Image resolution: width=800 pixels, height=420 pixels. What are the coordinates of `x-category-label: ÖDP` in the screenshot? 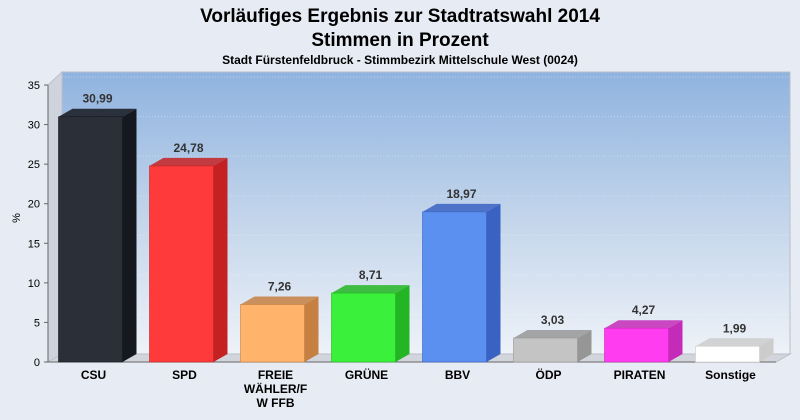 It's located at (548, 374).